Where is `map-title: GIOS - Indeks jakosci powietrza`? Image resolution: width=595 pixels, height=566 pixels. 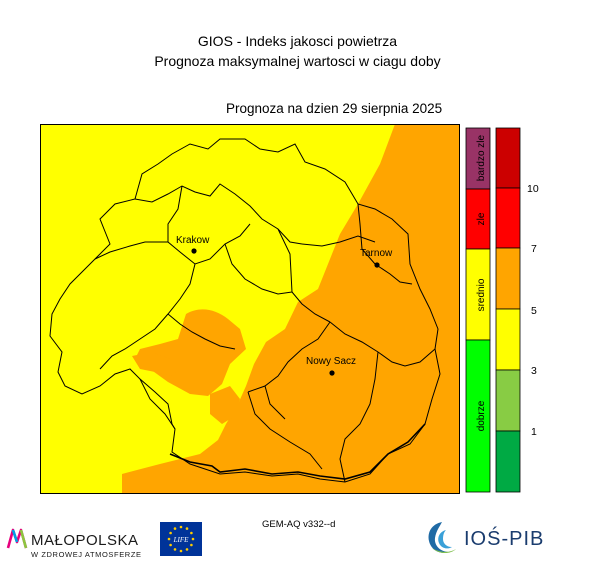 map-title: GIOS - Indeks jakosci powietrza is located at coordinates (297, 41).